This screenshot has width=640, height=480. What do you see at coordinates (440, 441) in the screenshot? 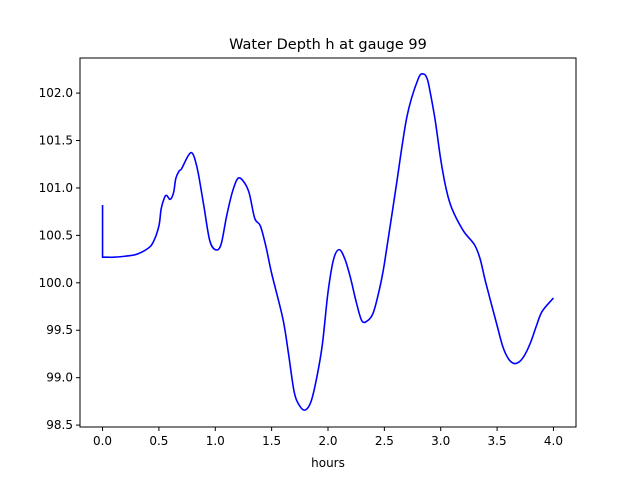
I see `x-tick-label: 3.0` at bounding box center [440, 441].